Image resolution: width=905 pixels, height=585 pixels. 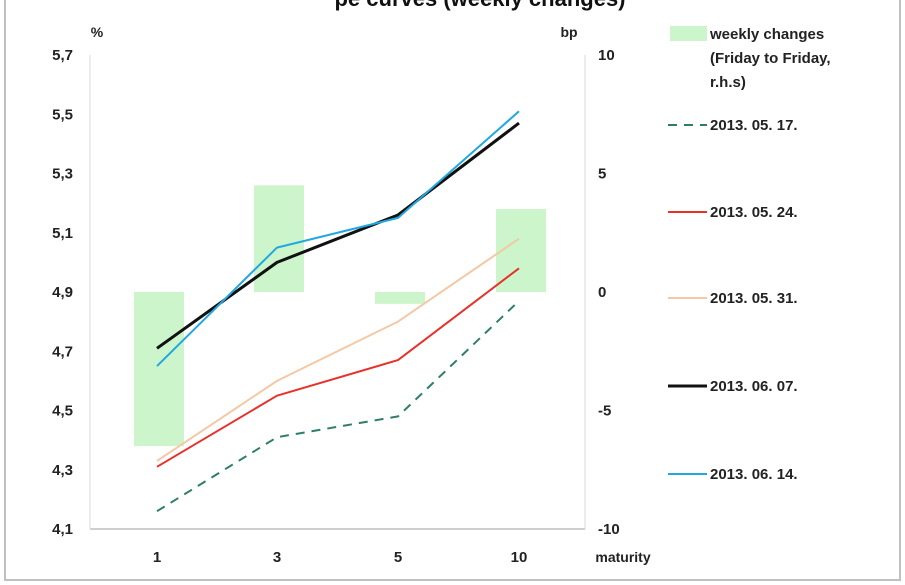 What do you see at coordinates (479, 5) in the screenshot?
I see `chart-title: pe curves (weekly changes)` at bounding box center [479, 5].